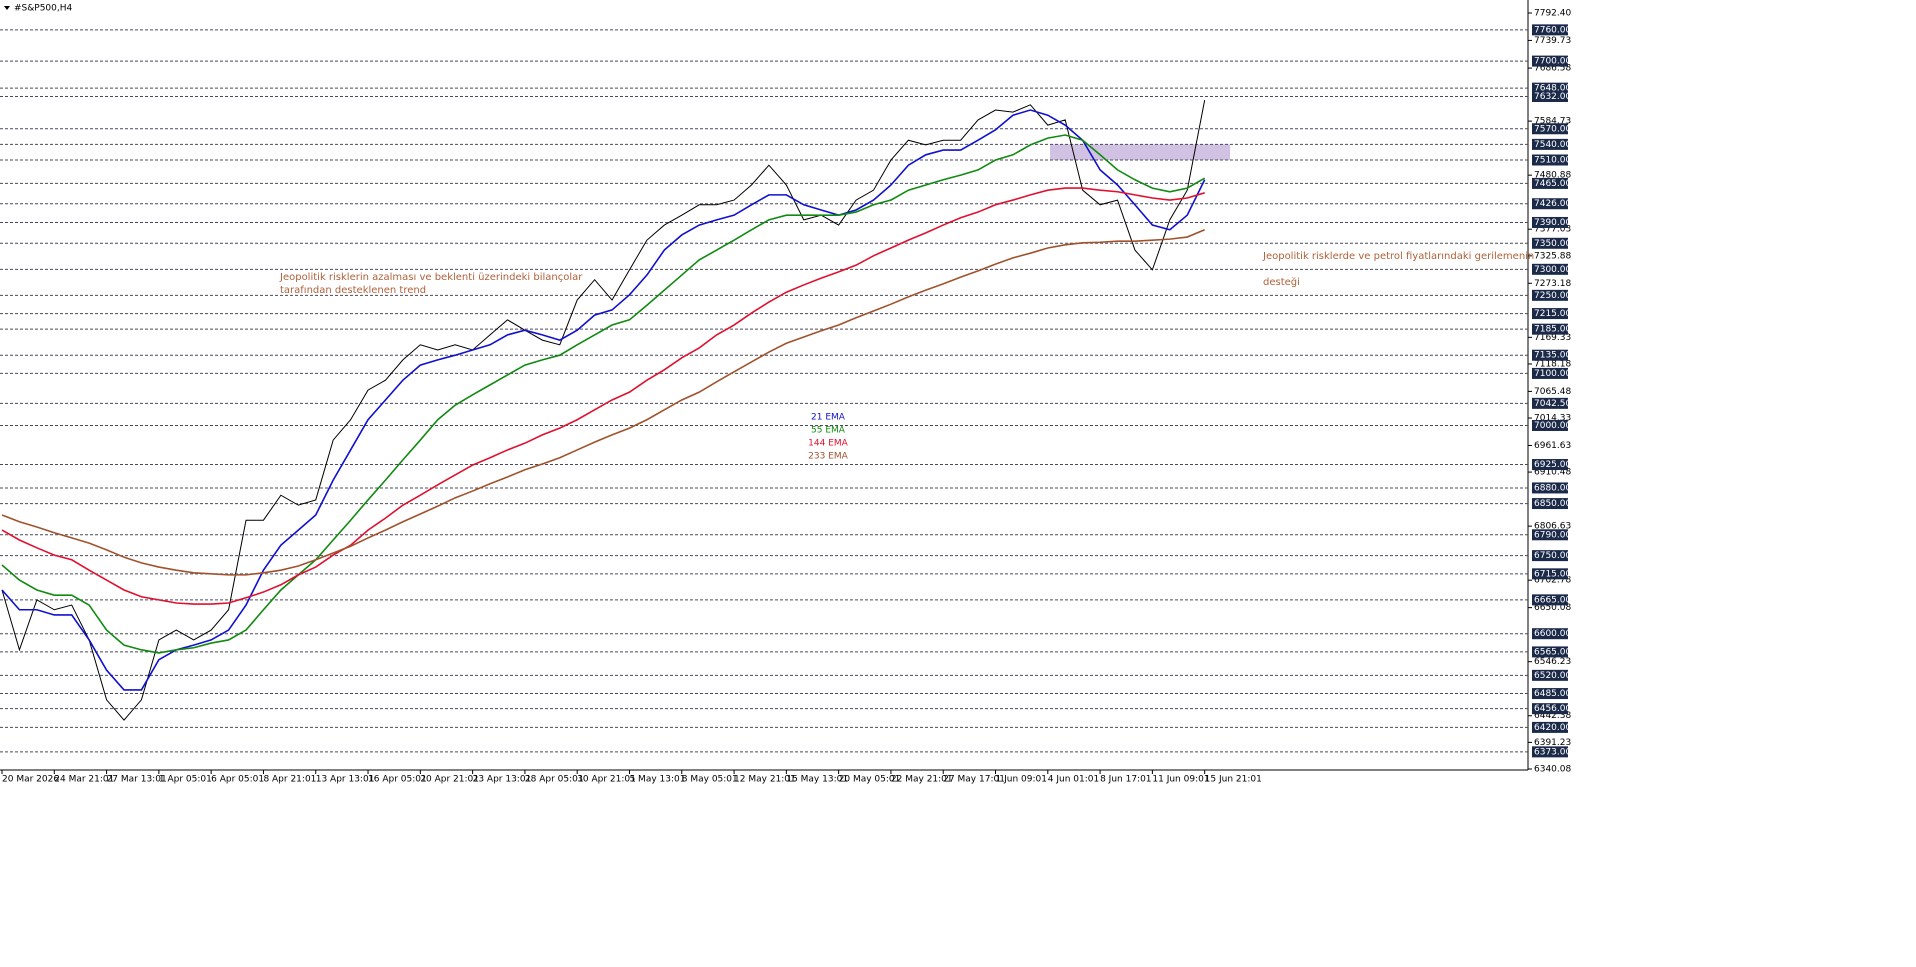 The width and height of the screenshot is (1916, 967). I want to click on y-tick-label: 7686.58, so click(1552, 69).